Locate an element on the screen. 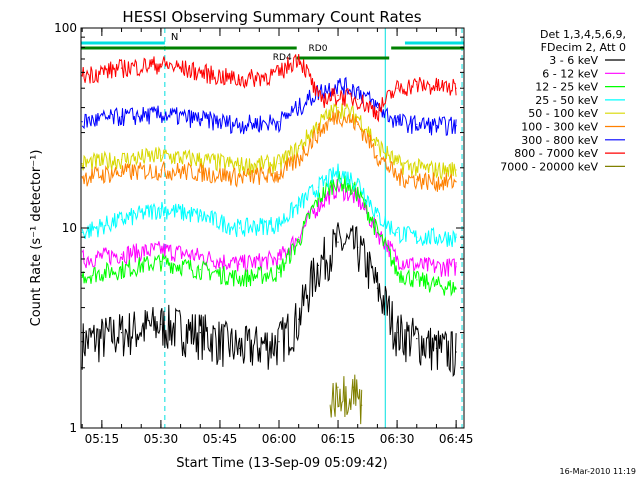 The image size is (640, 480). y-tick-label: 1 is located at coordinates (73, 428).